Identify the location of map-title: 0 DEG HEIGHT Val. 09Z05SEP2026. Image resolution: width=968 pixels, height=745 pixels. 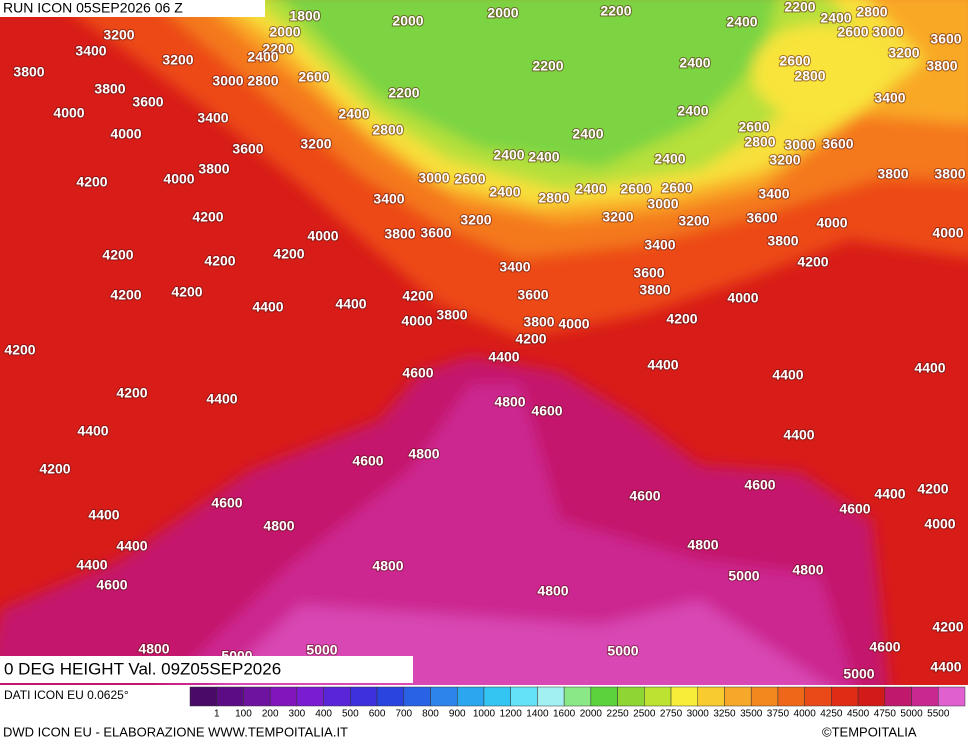
(142, 668).